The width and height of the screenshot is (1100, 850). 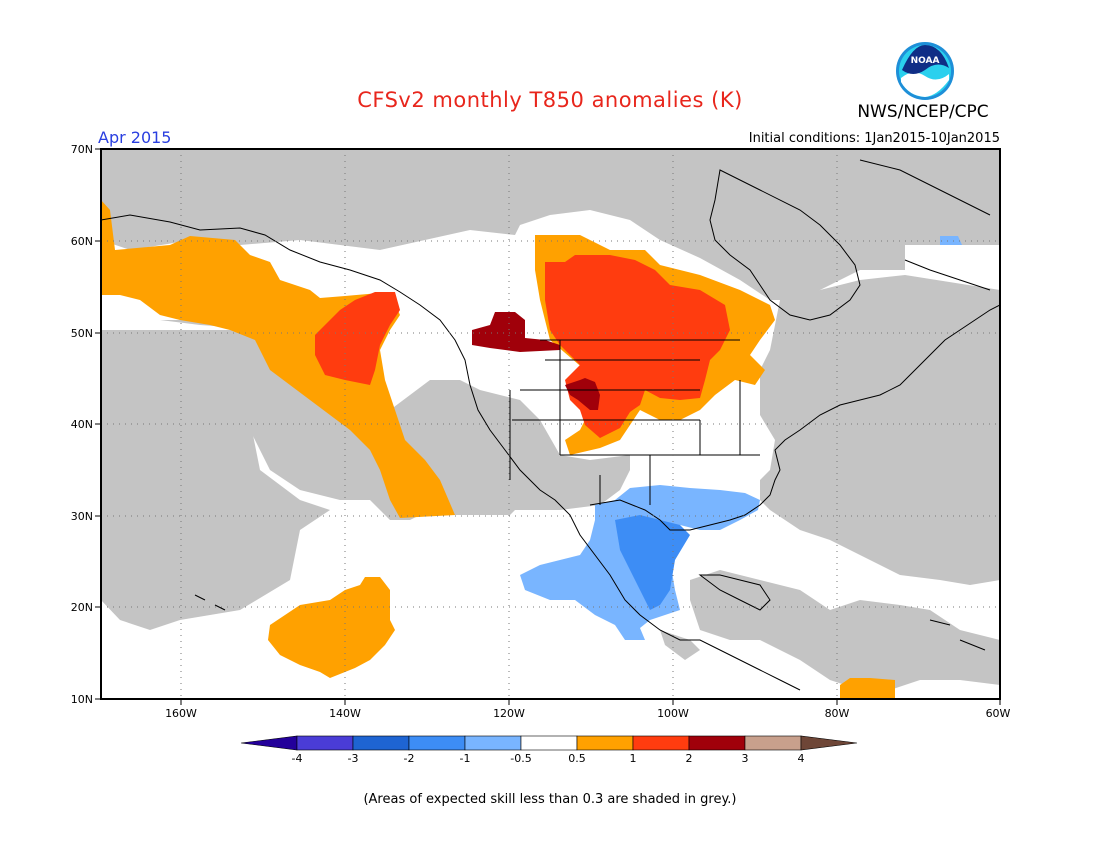 What do you see at coordinates (135, 137) in the screenshot?
I see `forecast-month: Apr 2015` at bounding box center [135, 137].